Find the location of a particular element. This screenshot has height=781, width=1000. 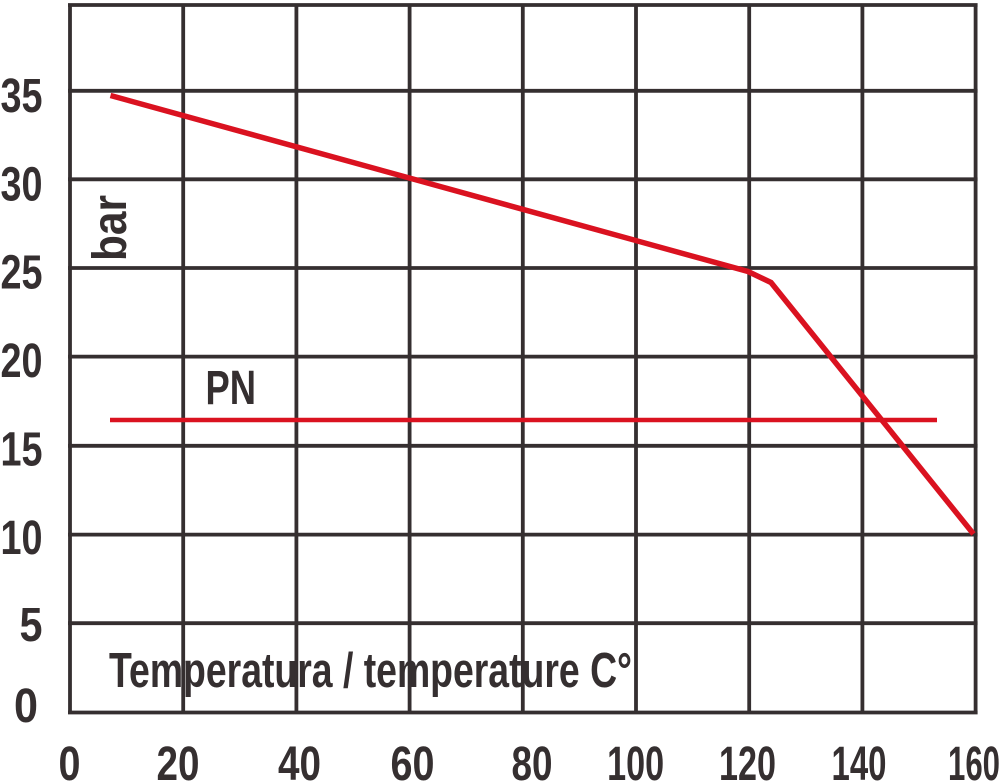

svg-text: 60 is located at coordinates (413, 759).